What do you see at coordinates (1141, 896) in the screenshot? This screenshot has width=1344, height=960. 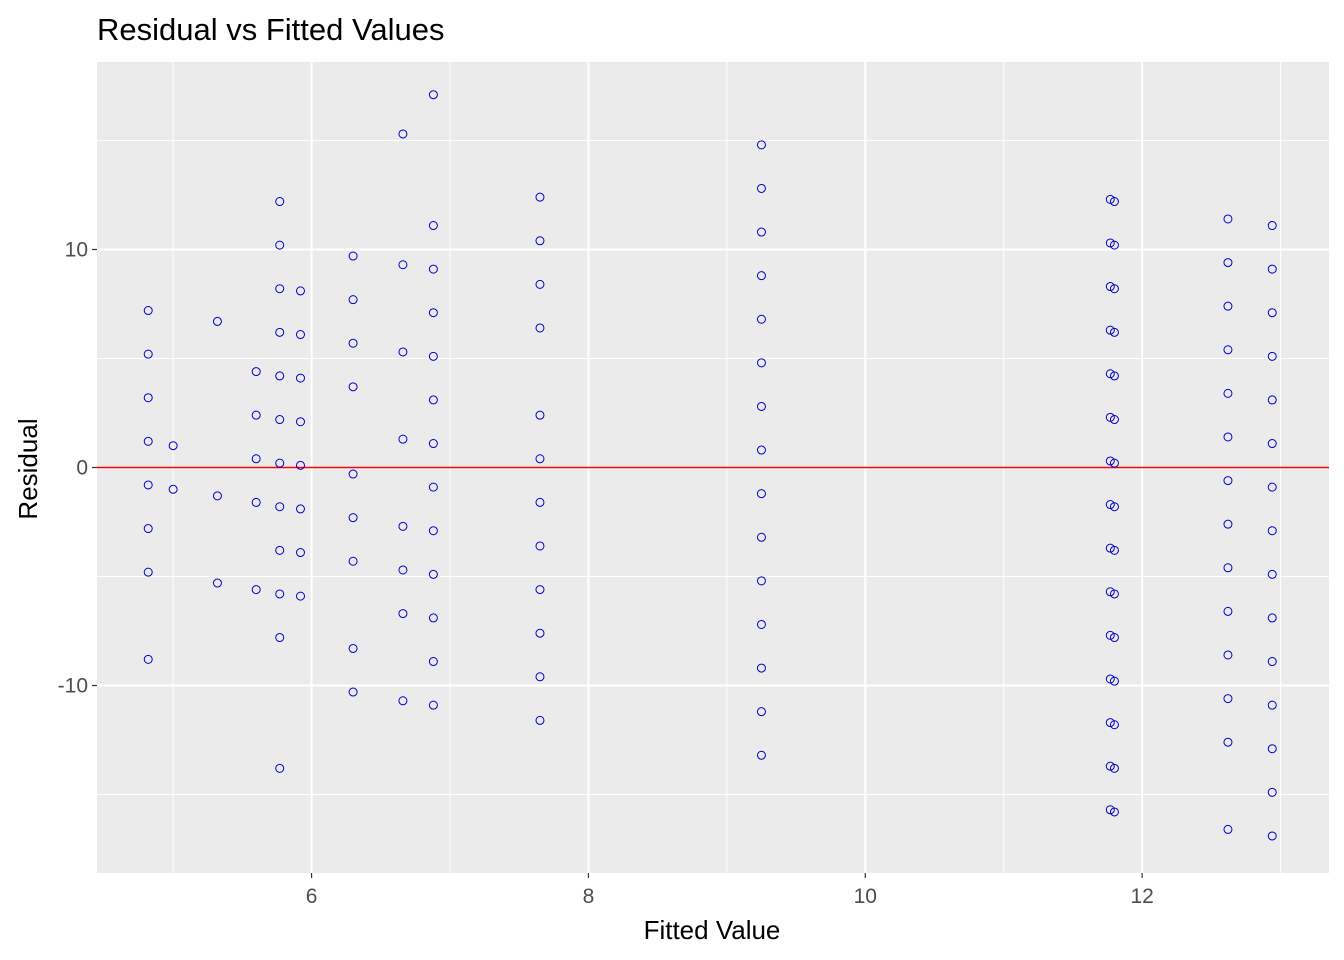 I see `x-tick-label: 12` at bounding box center [1141, 896].